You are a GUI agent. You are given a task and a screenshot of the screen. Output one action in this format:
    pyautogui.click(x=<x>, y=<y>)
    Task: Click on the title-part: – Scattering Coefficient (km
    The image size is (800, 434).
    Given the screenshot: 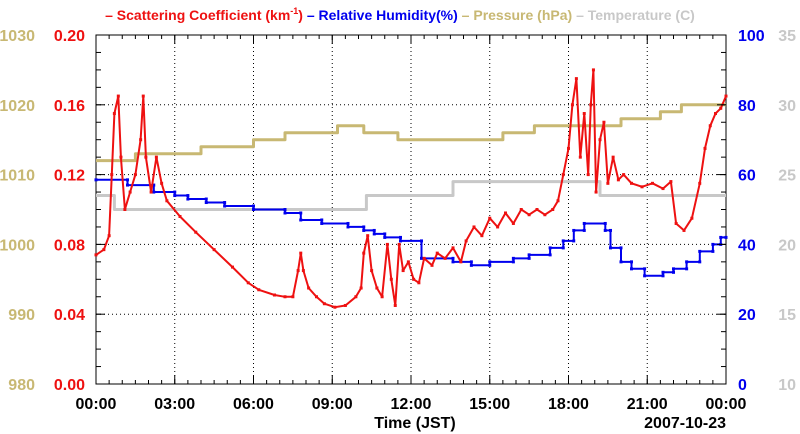 What is the action you would take?
    pyautogui.click(x=197, y=15)
    